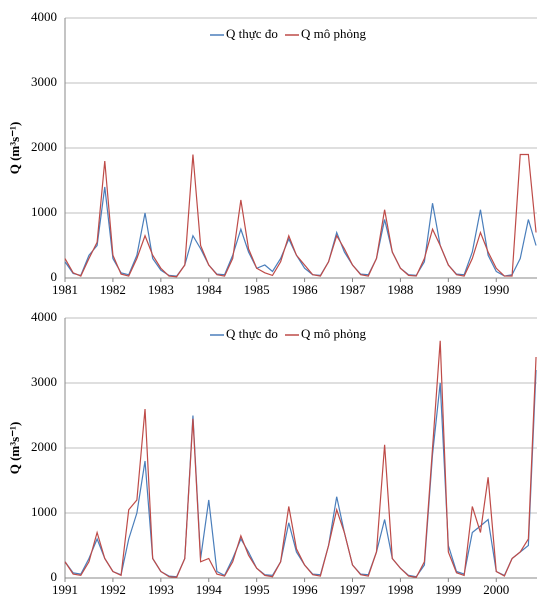  I want to click on x-tick-label: 1992, so click(113, 589).